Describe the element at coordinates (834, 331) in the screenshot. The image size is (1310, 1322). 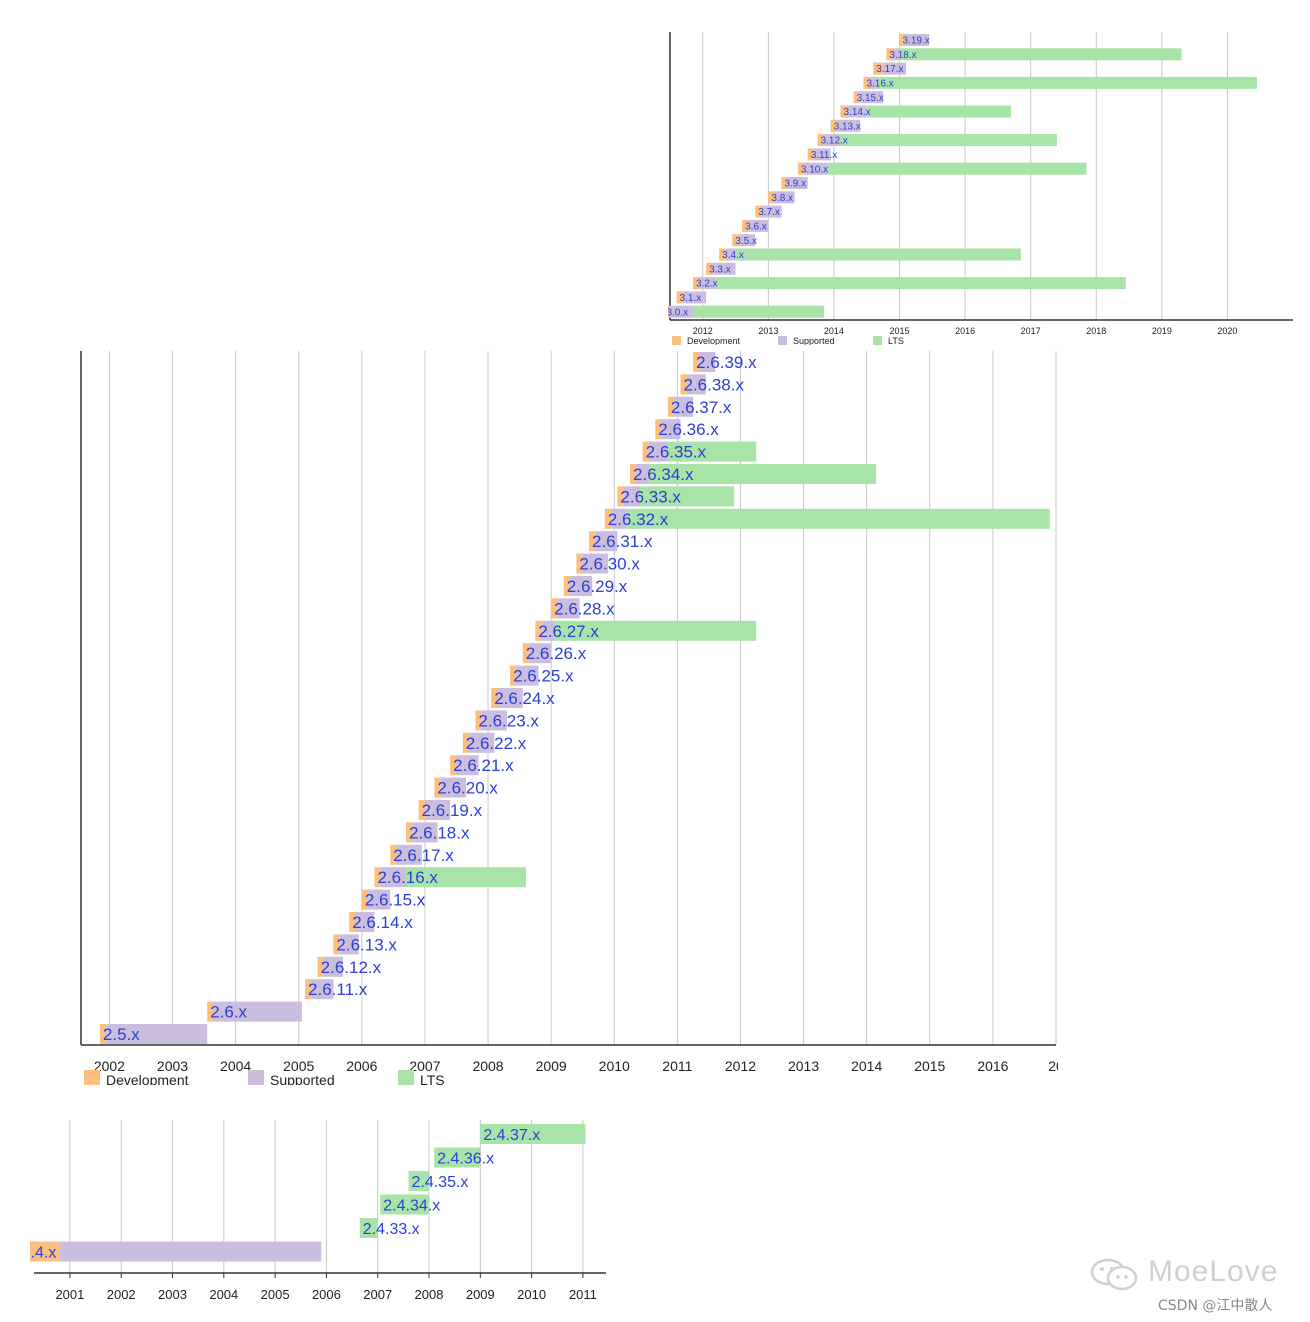
I see `x-tick-label: 2014` at that location.